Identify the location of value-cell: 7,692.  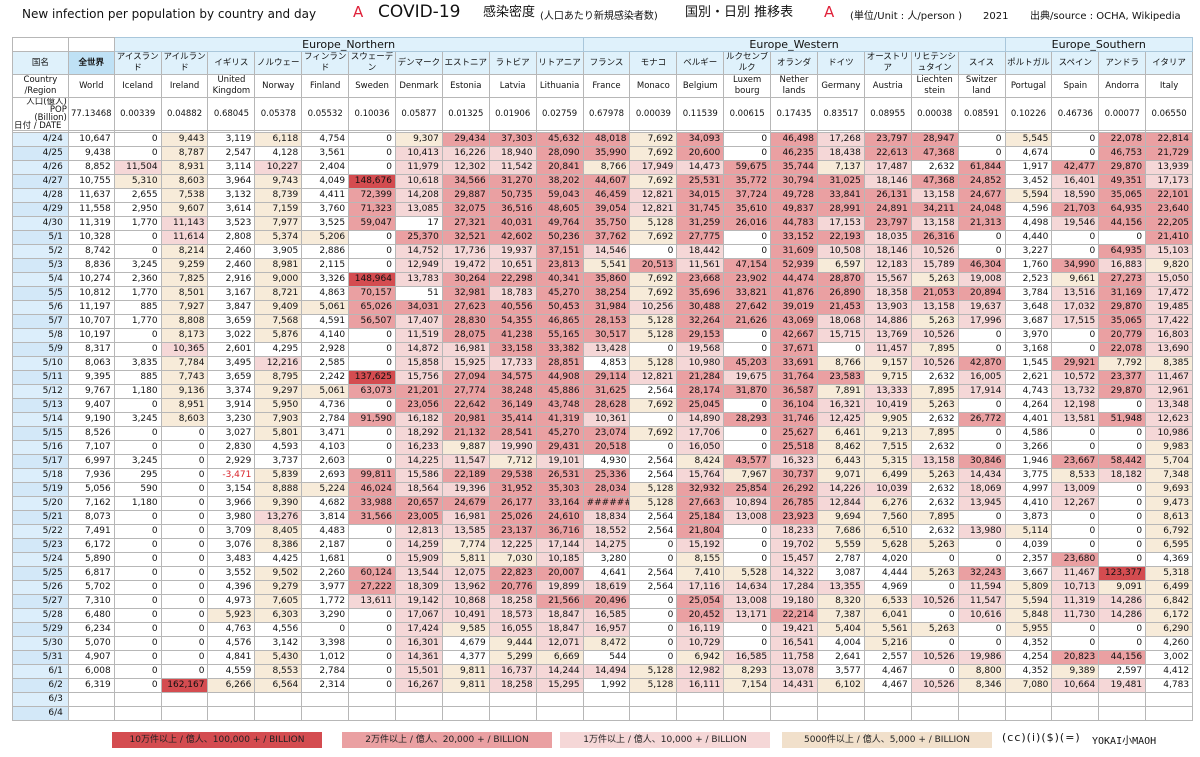
(653, 279).